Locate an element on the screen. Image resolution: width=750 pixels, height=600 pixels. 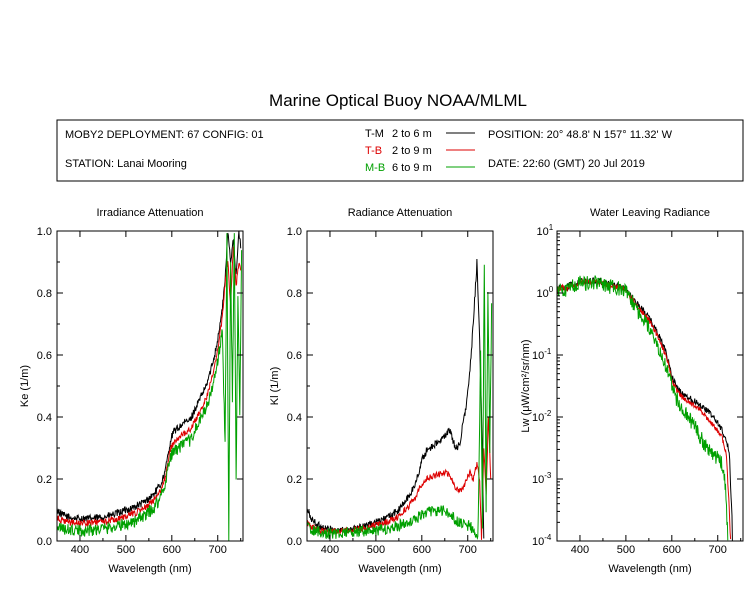
y-tick-label: 10⁻² is located at coordinates (542, 416).